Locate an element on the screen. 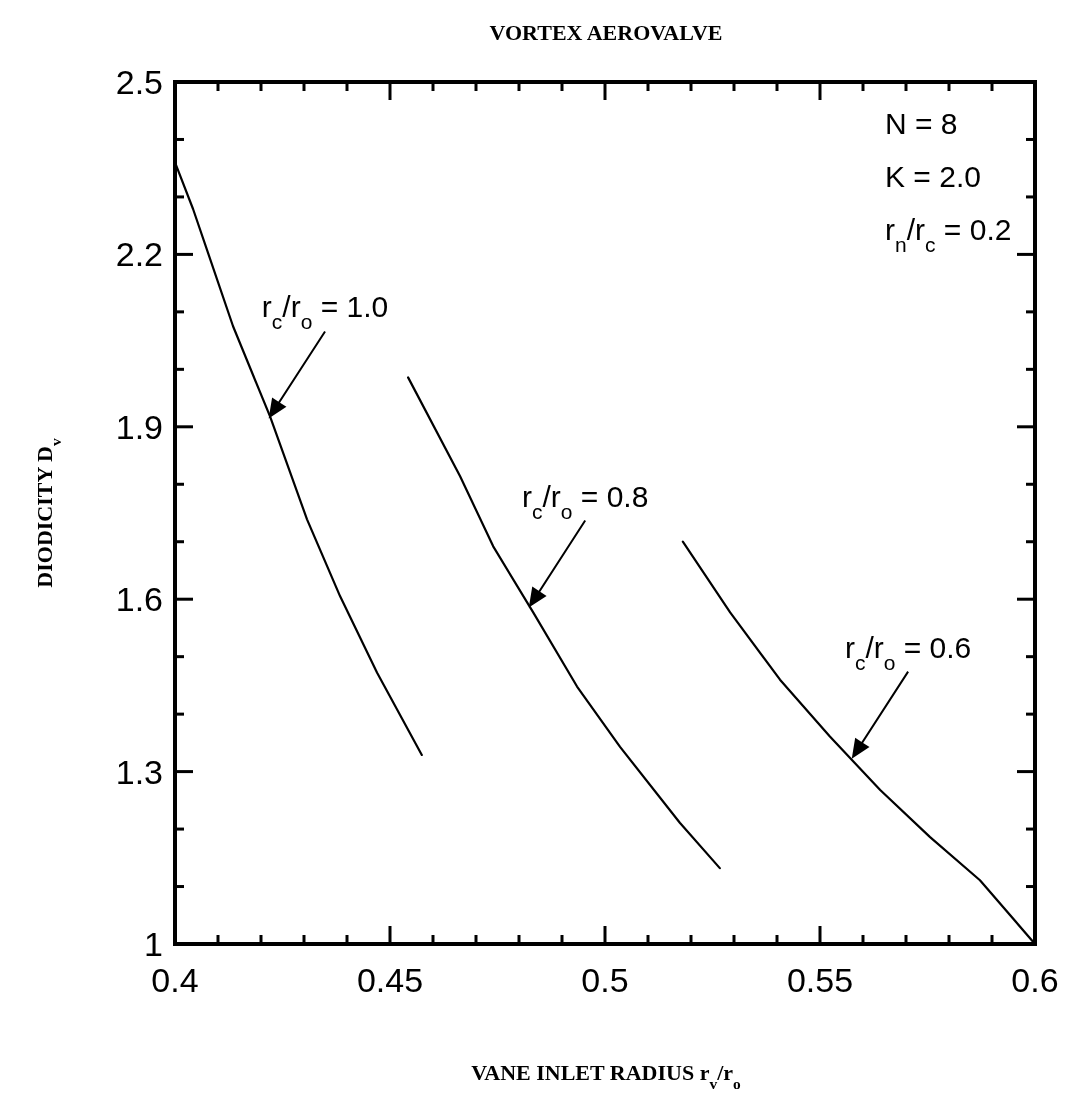 The image size is (1071, 1104). annotation: N = 8 is located at coordinates (921, 123).